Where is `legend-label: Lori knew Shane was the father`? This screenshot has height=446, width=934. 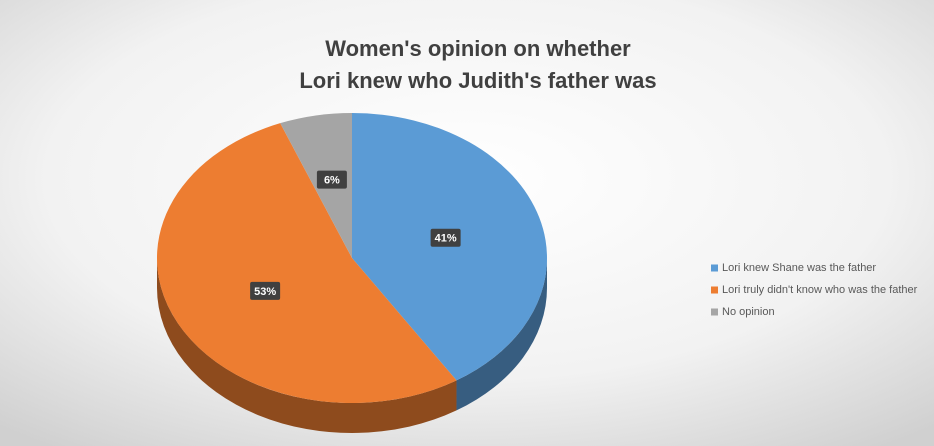 legend-label: Lori knew Shane was the father is located at coordinates (799, 268).